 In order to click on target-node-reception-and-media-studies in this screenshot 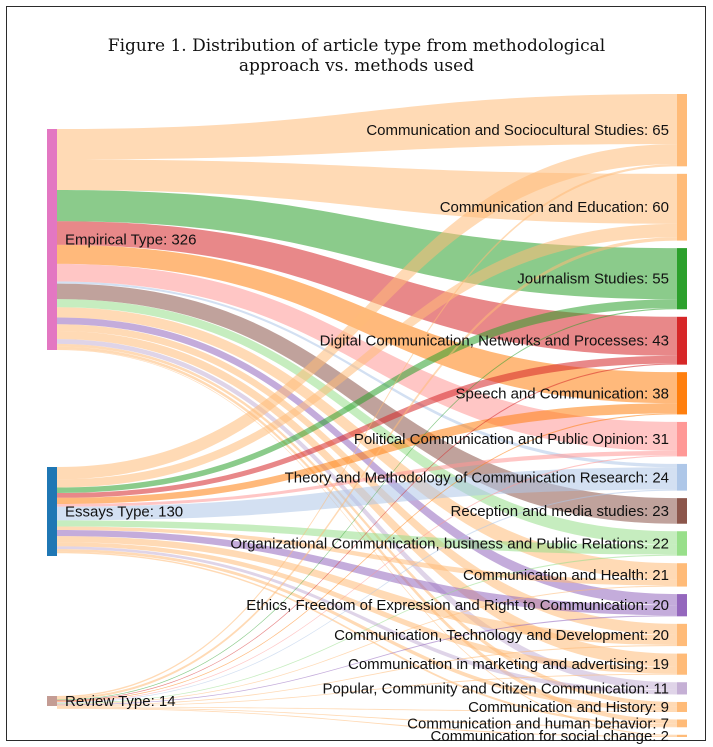, I will do `click(682, 511)`.